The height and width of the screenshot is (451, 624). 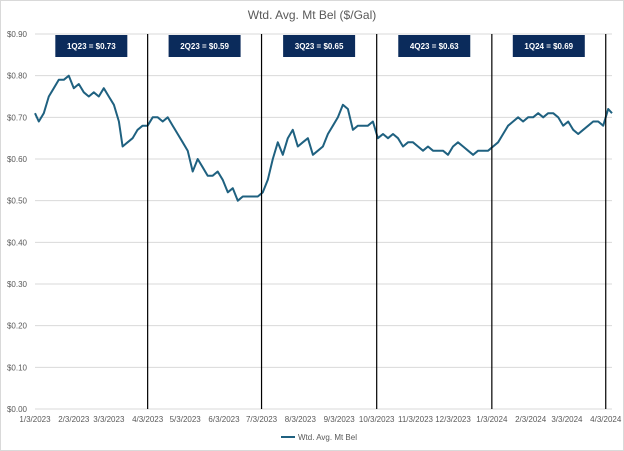 What do you see at coordinates (17, 76) in the screenshot?
I see `y-tick-label: $0.80` at bounding box center [17, 76].